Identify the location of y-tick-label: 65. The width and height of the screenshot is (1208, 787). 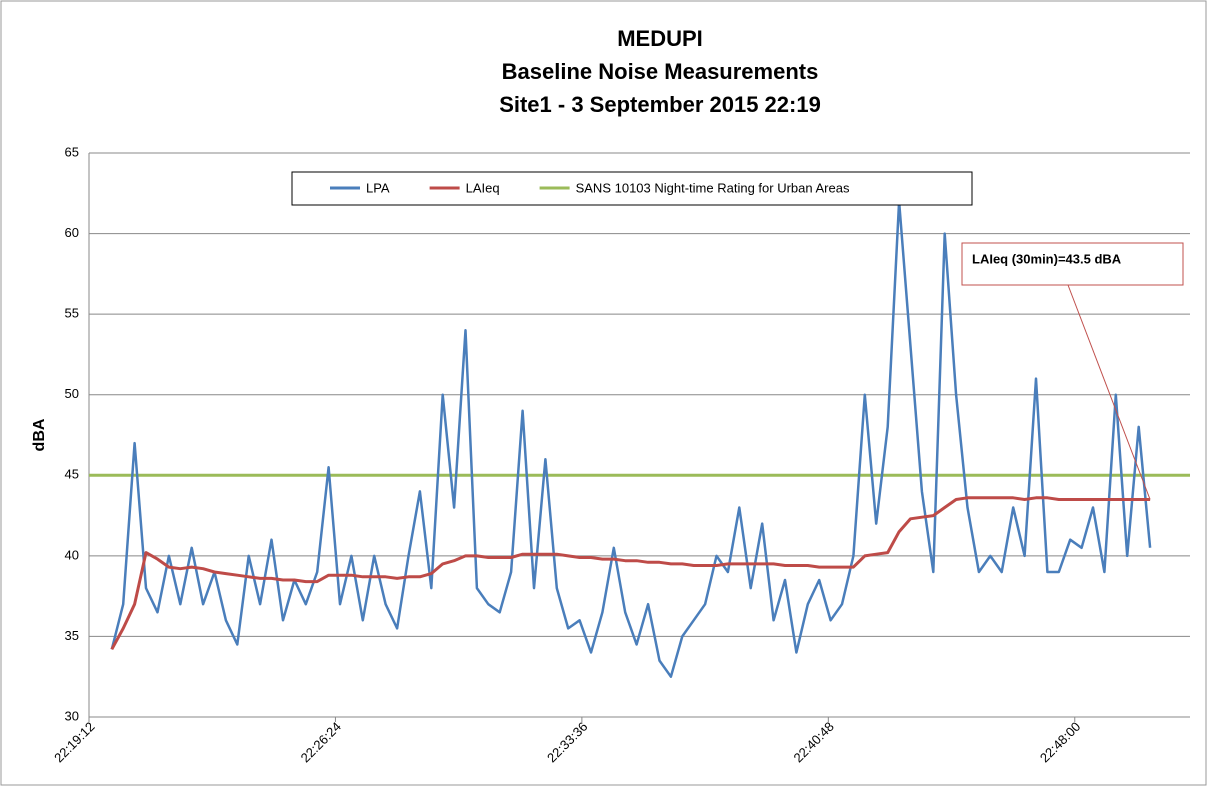
(72, 151).